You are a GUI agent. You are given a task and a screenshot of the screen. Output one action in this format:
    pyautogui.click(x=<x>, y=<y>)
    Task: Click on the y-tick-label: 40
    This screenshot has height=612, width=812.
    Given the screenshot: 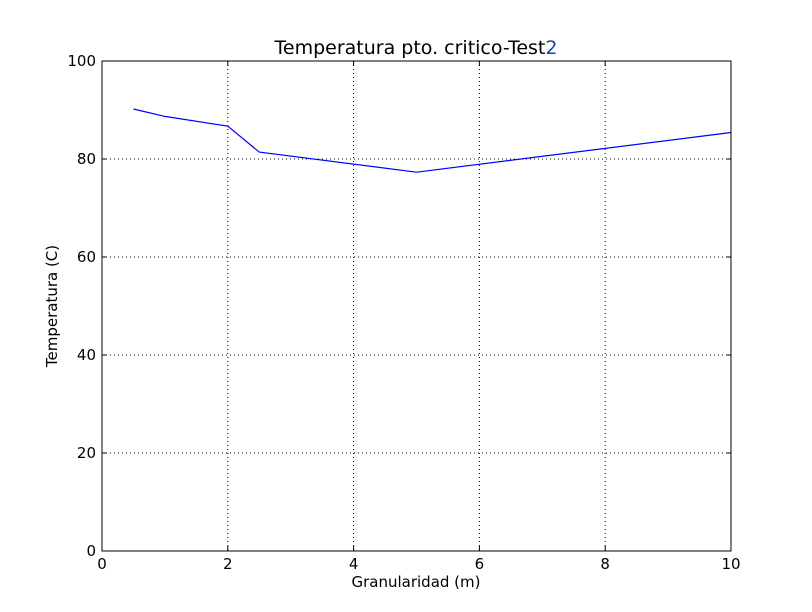 What is the action you would take?
    pyautogui.click(x=86, y=355)
    